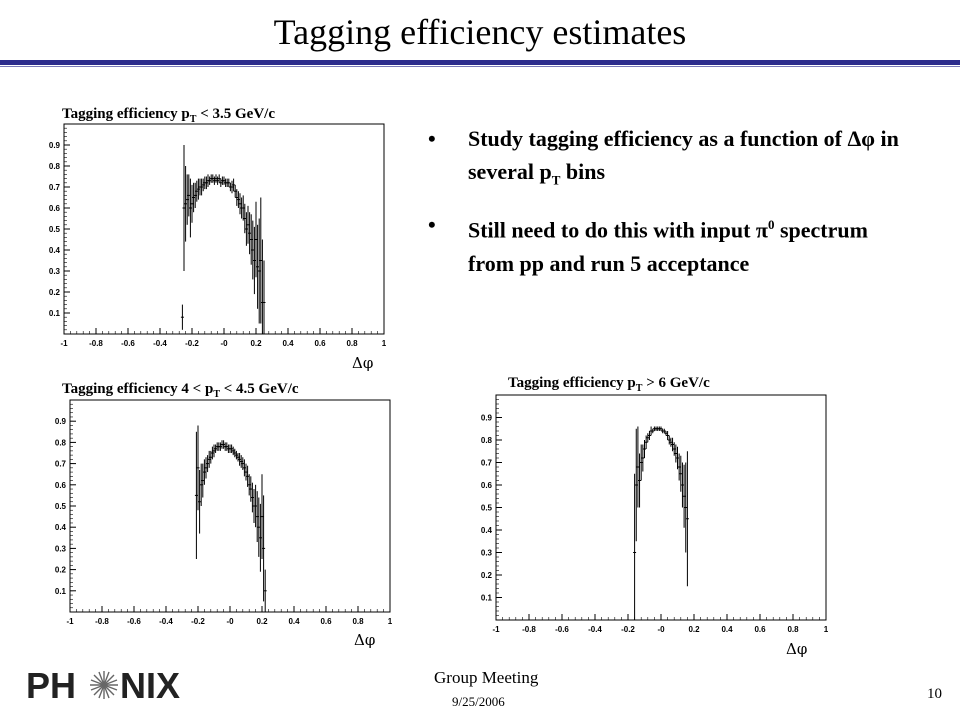 This screenshot has width=960, height=720. Describe the element at coordinates (480, 32) in the screenshot. I see `slide-title: Tagging efficiency estimates` at that location.